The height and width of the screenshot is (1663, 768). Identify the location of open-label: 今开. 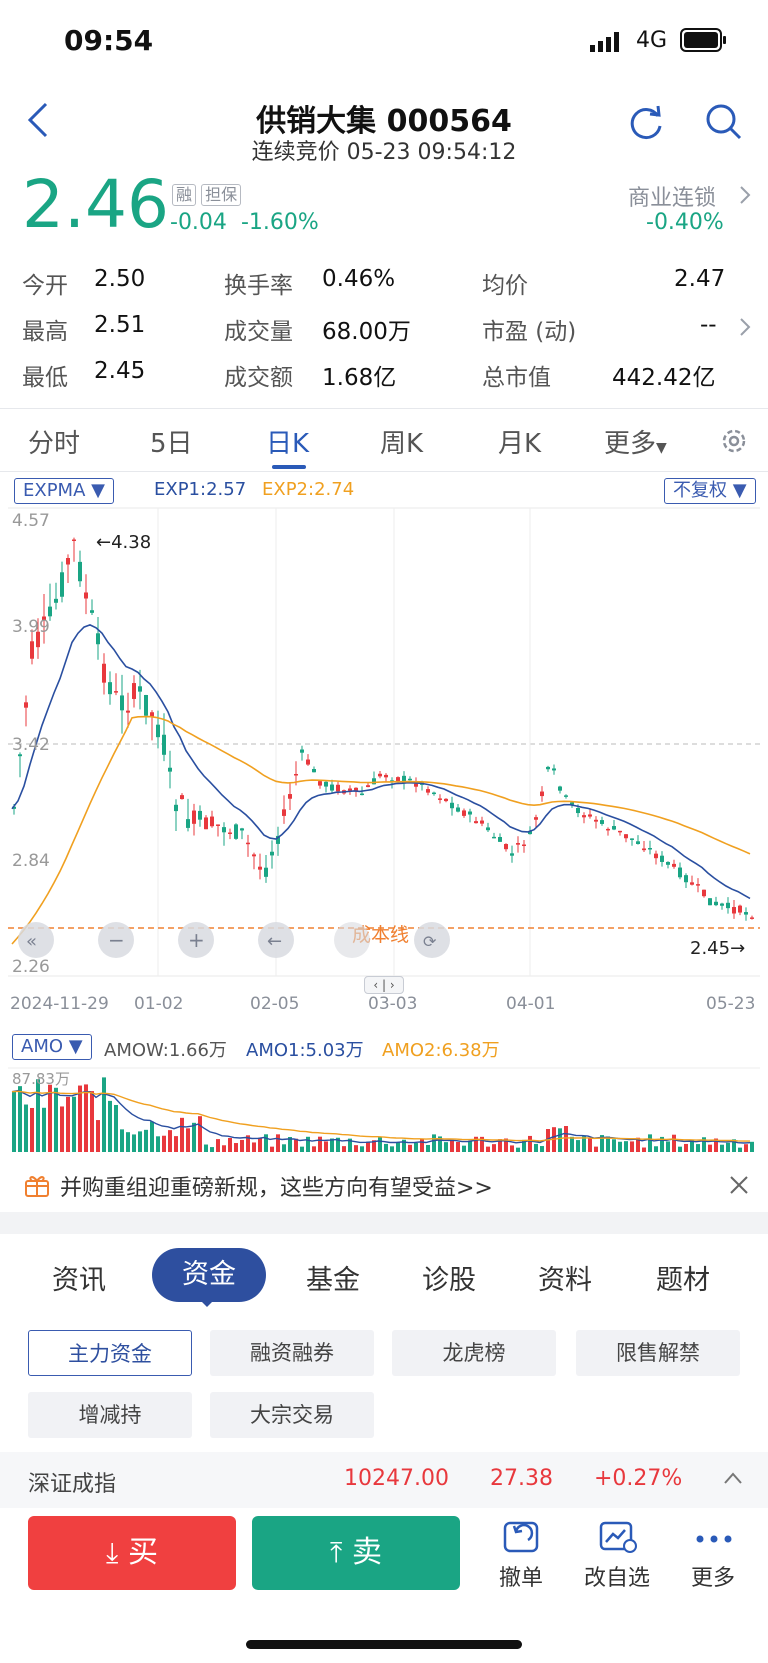
(45, 286).